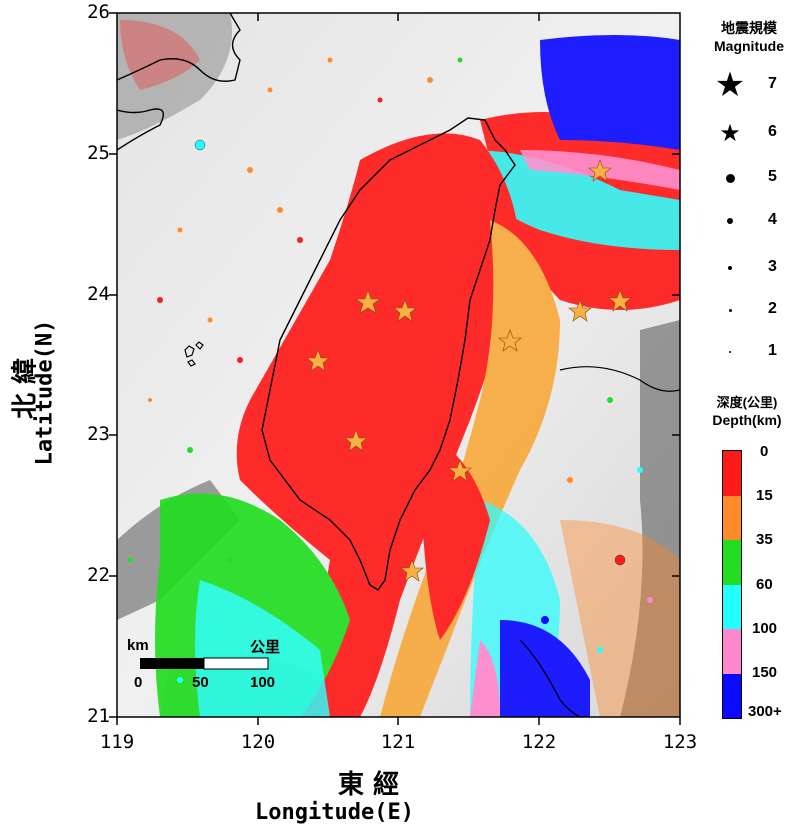 Image resolution: width=800 pixels, height=832 pixels. Describe the element at coordinates (599, 541) in the screenshot. I see `east-coastline` at that location.